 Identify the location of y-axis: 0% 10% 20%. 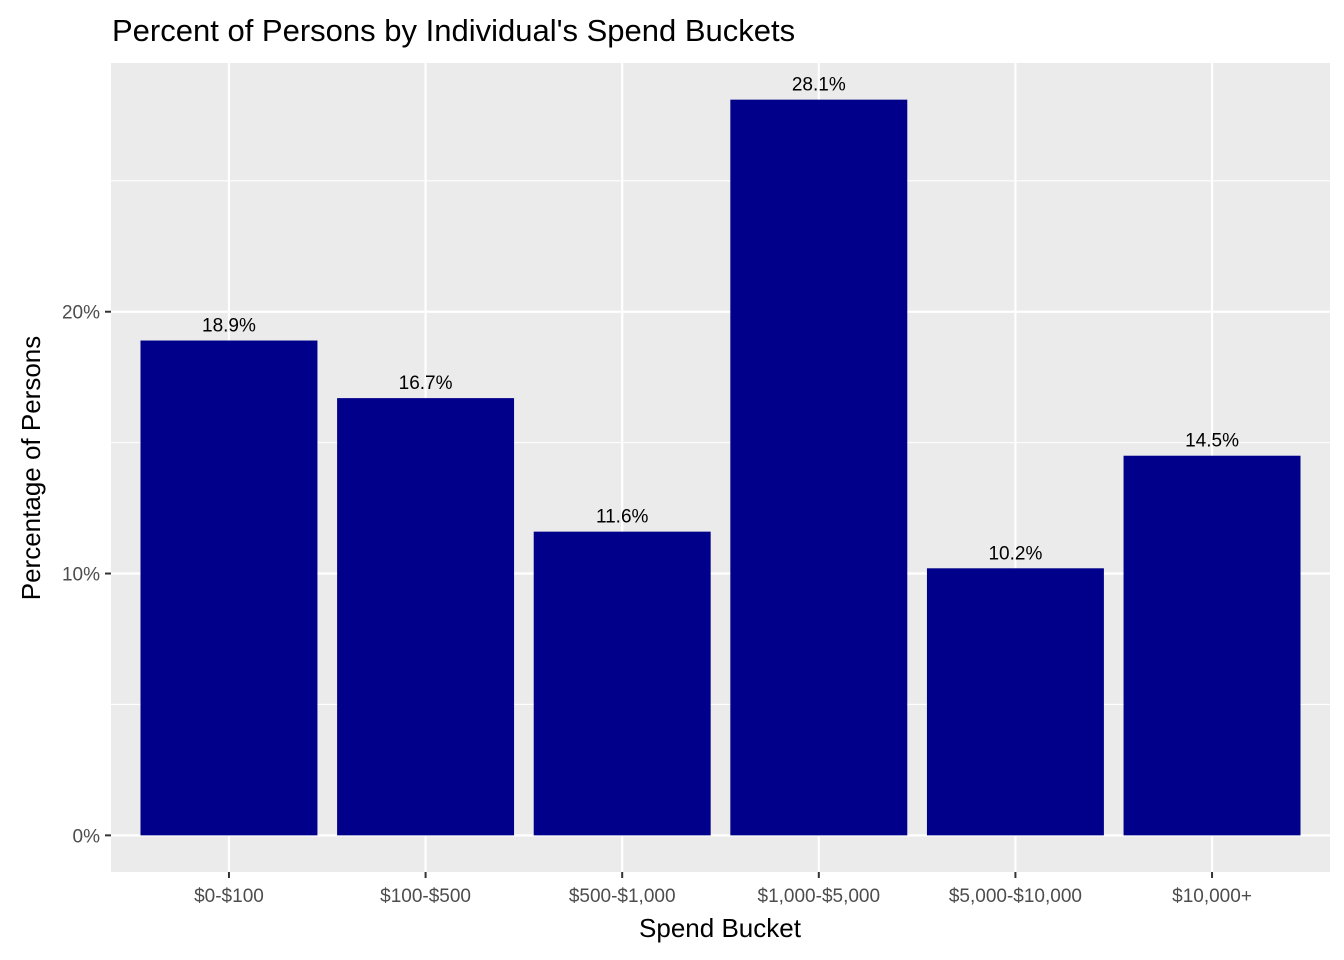
(86, 575).